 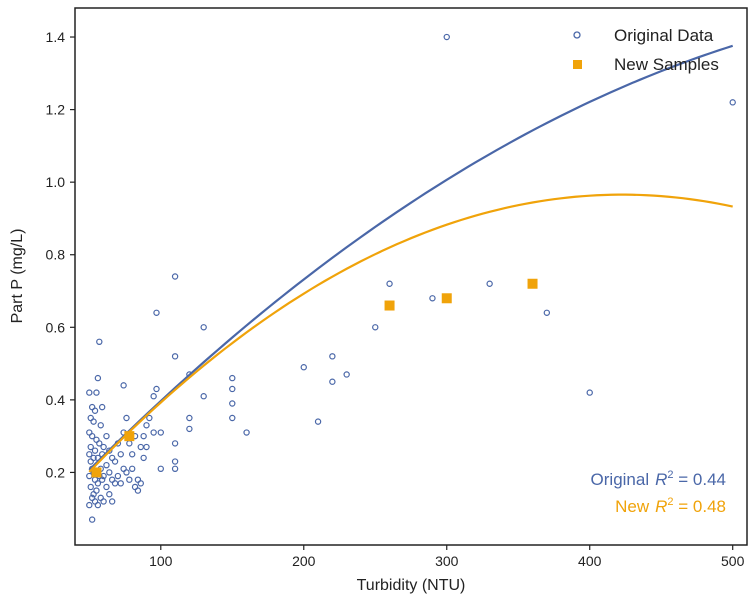 What do you see at coordinates (664, 35) in the screenshot?
I see `legend-label-original: Original Data` at bounding box center [664, 35].